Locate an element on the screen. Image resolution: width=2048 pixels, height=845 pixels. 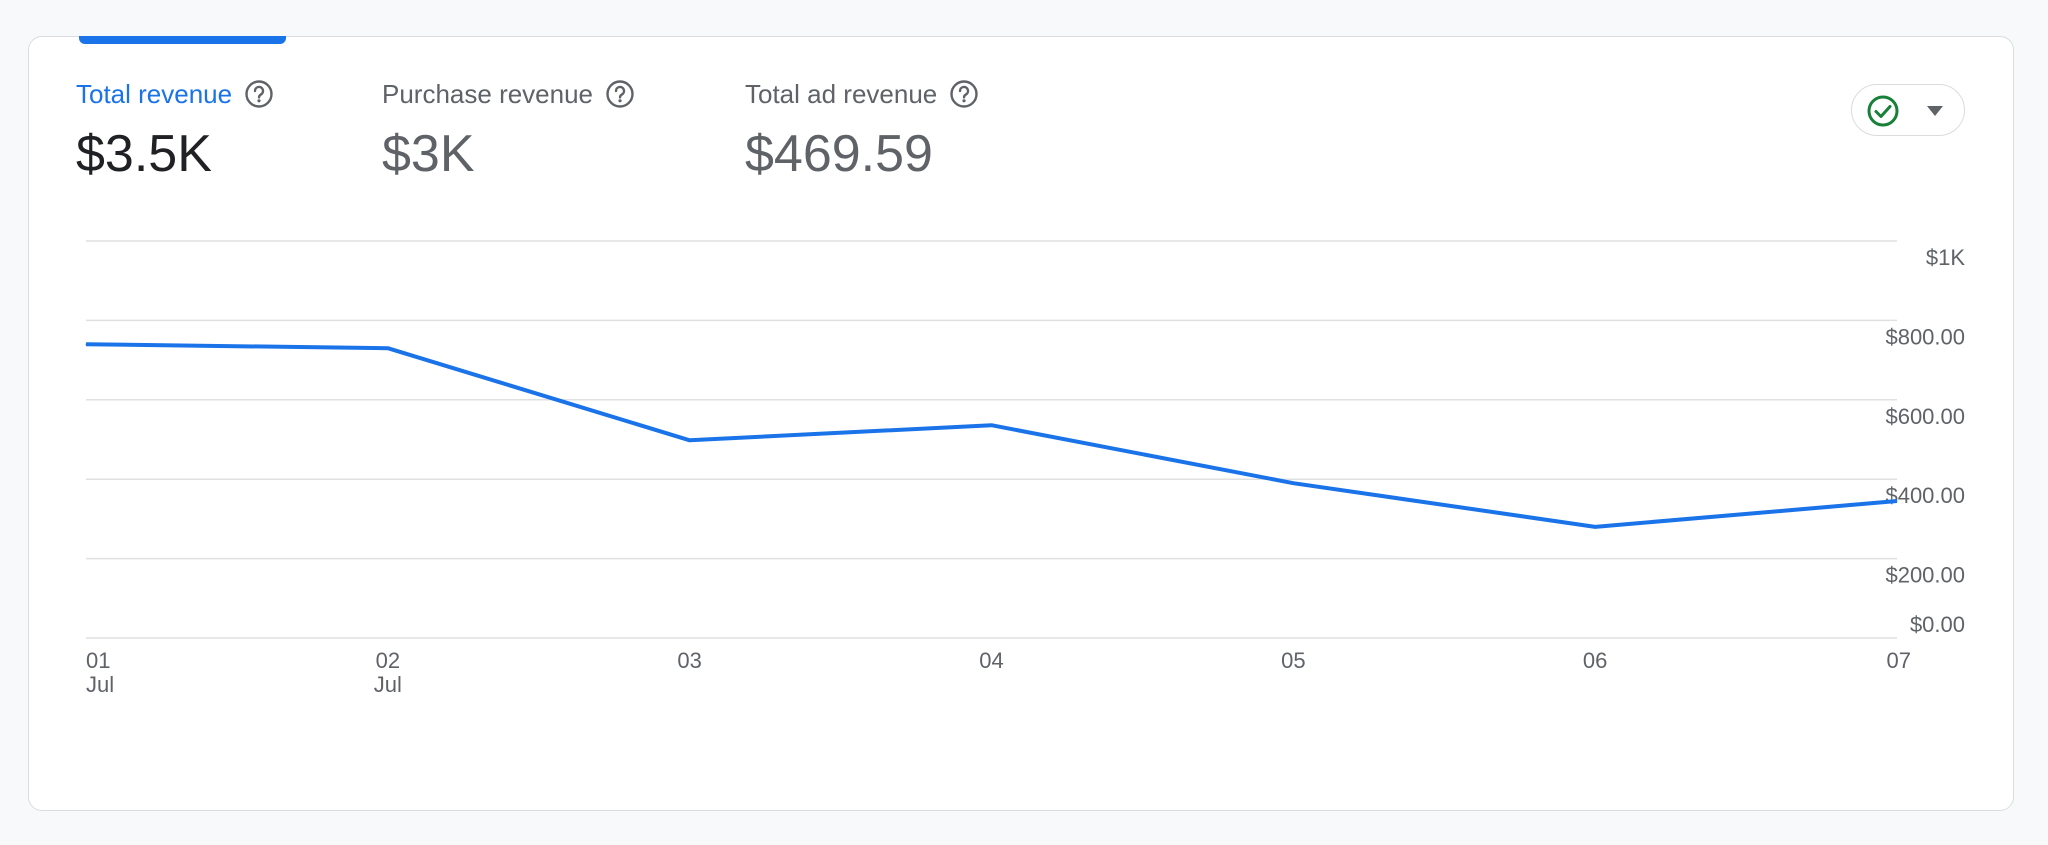
x-tick-label: 03 is located at coordinates (689, 660).